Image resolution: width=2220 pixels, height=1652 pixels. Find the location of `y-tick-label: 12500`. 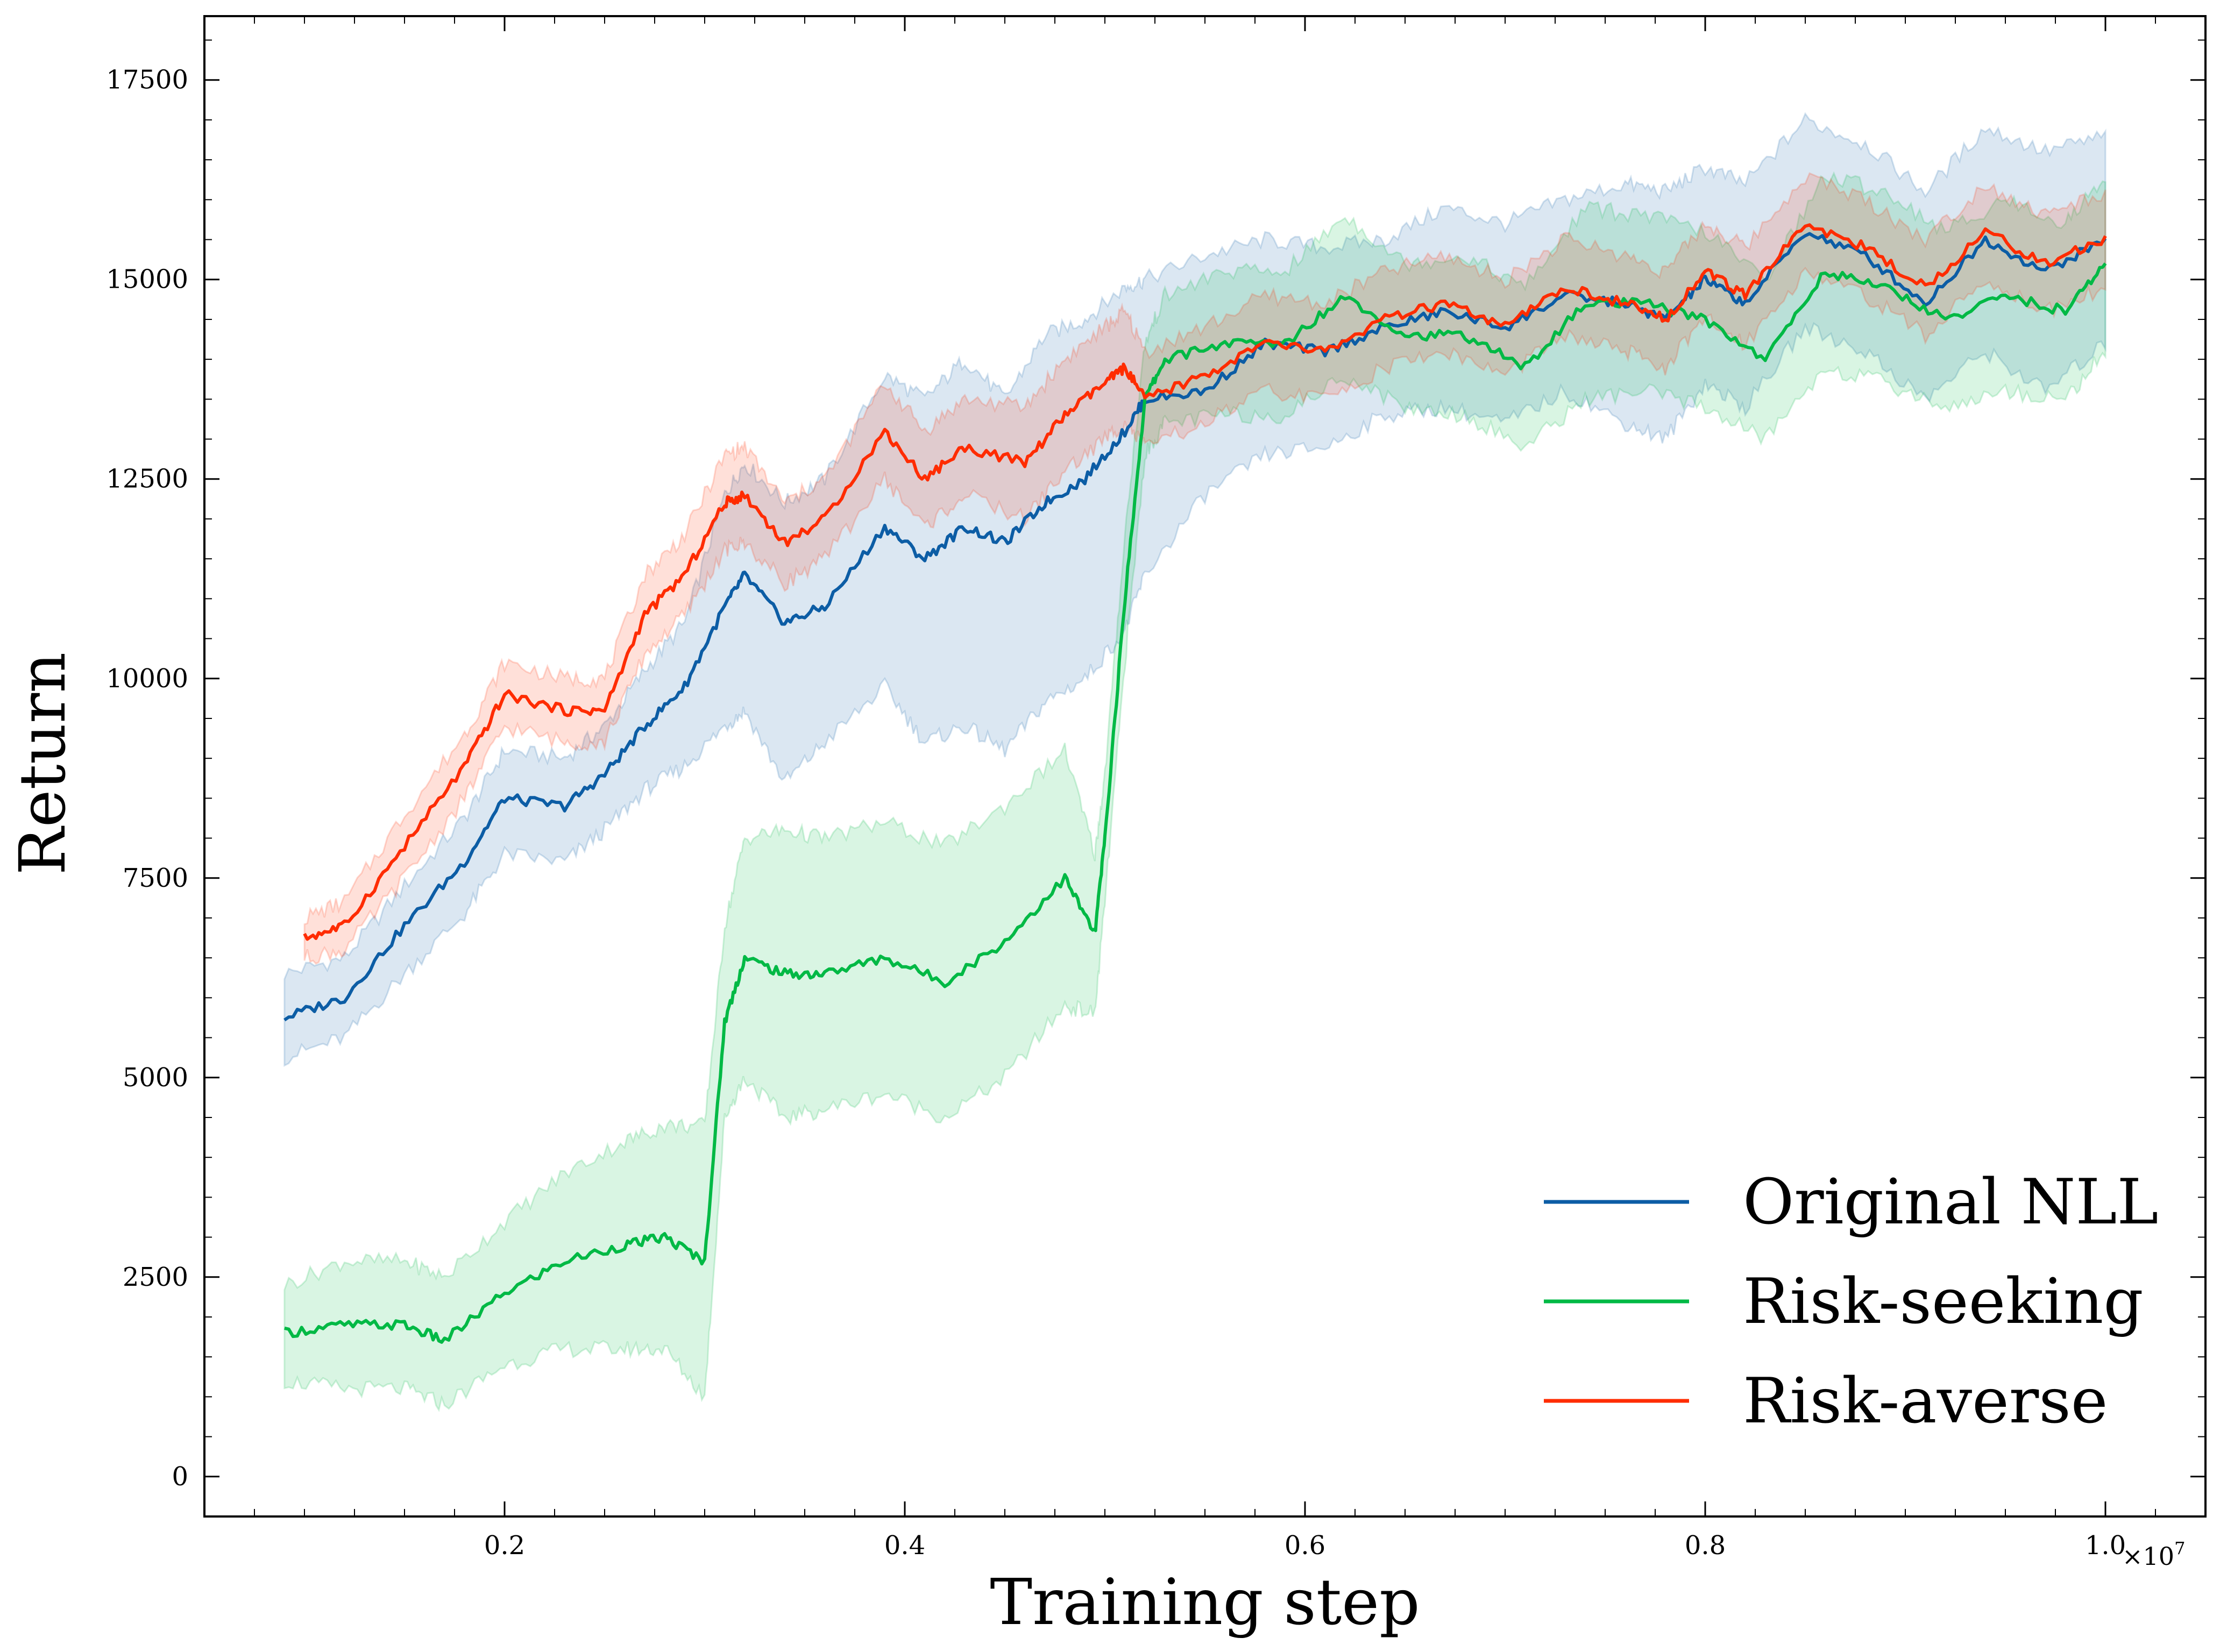

y-tick-label: 12500 is located at coordinates (147, 479).